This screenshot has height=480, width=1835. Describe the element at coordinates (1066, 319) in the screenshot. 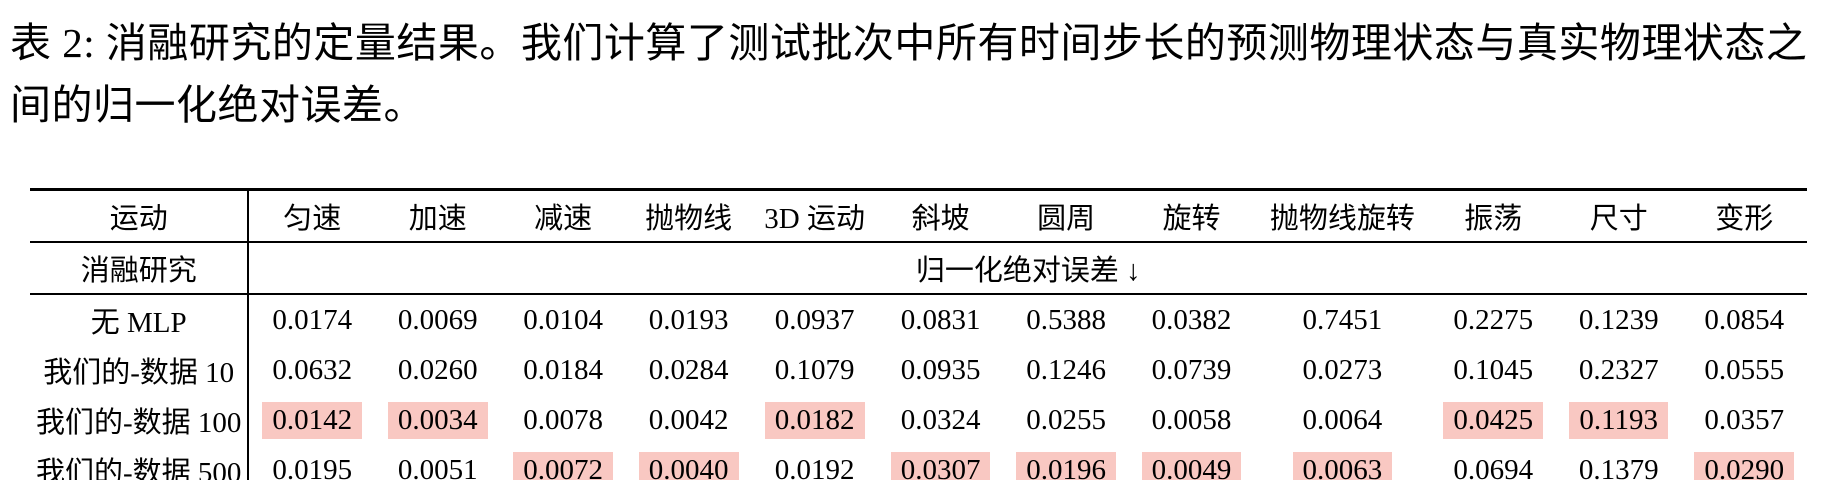

I see `table-cell: 0.5388` at that location.